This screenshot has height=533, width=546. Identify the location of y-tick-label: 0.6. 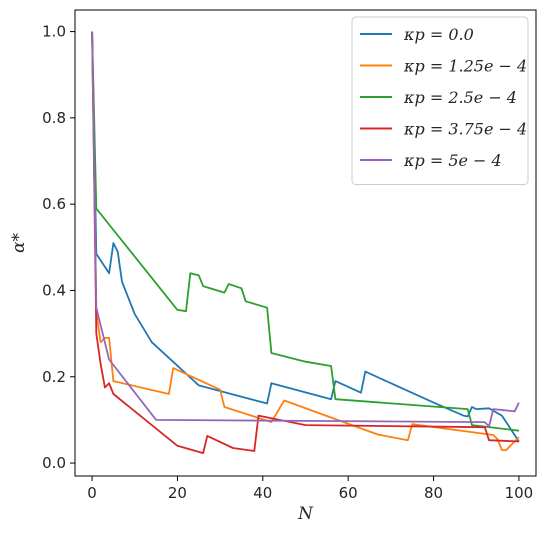
(54, 204).